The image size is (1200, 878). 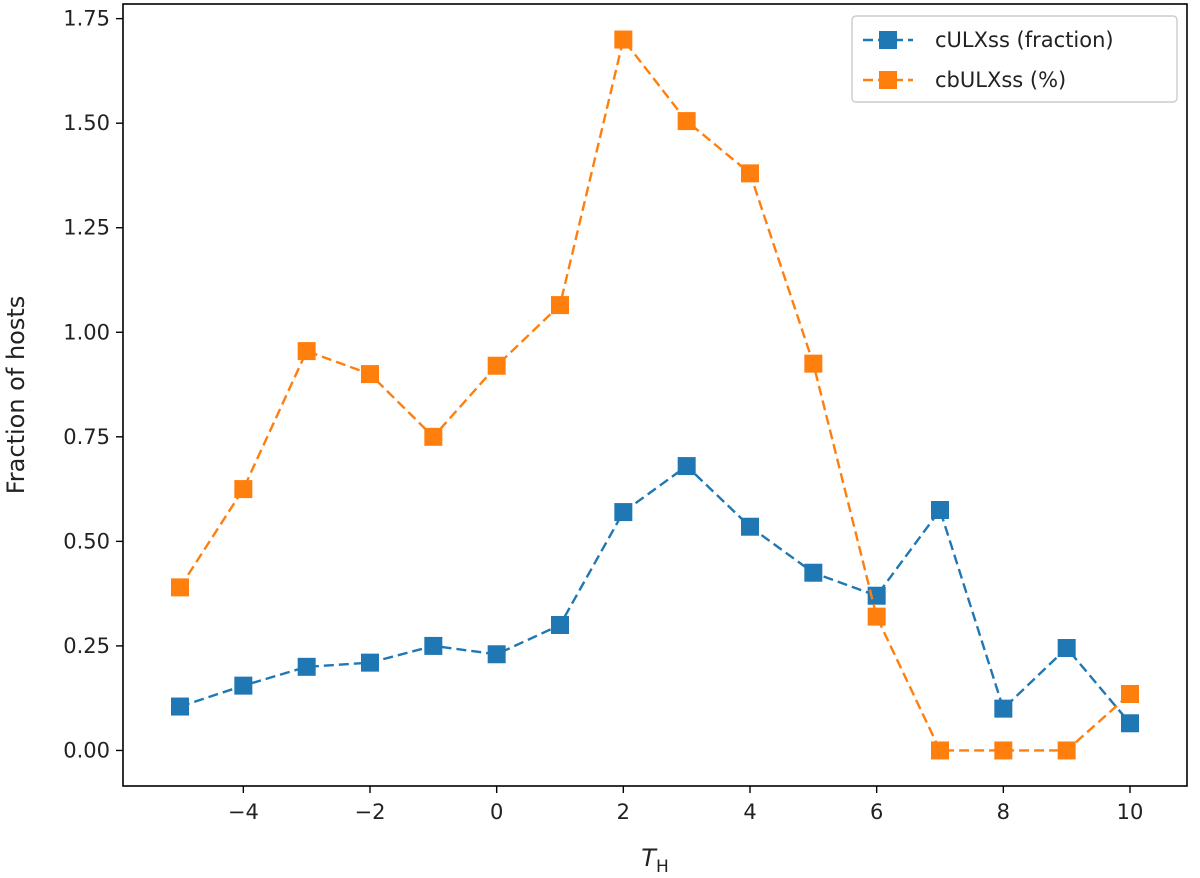 What do you see at coordinates (686, 805) in the screenshot?
I see `x-axis: −4 −2 0 2 4 6 8 10` at bounding box center [686, 805].